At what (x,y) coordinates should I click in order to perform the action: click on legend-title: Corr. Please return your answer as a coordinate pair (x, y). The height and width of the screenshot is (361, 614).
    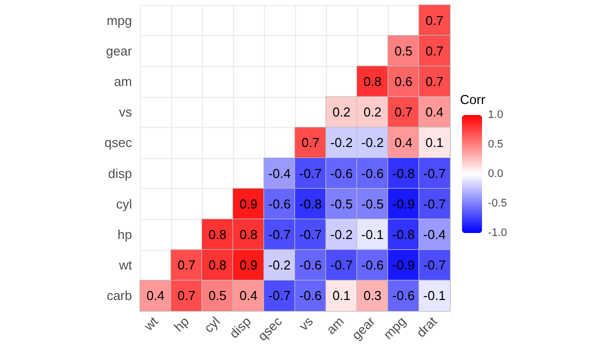
    Looking at the image, I should click on (473, 99).